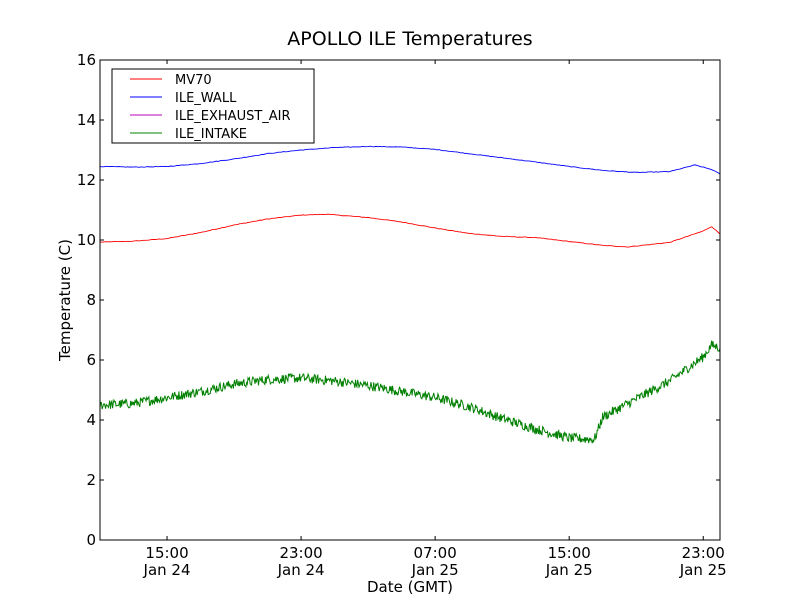 The image size is (800, 600). Describe the element at coordinates (410, 587) in the screenshot. I see `x-axis-label: Date (GMT)` at that location.